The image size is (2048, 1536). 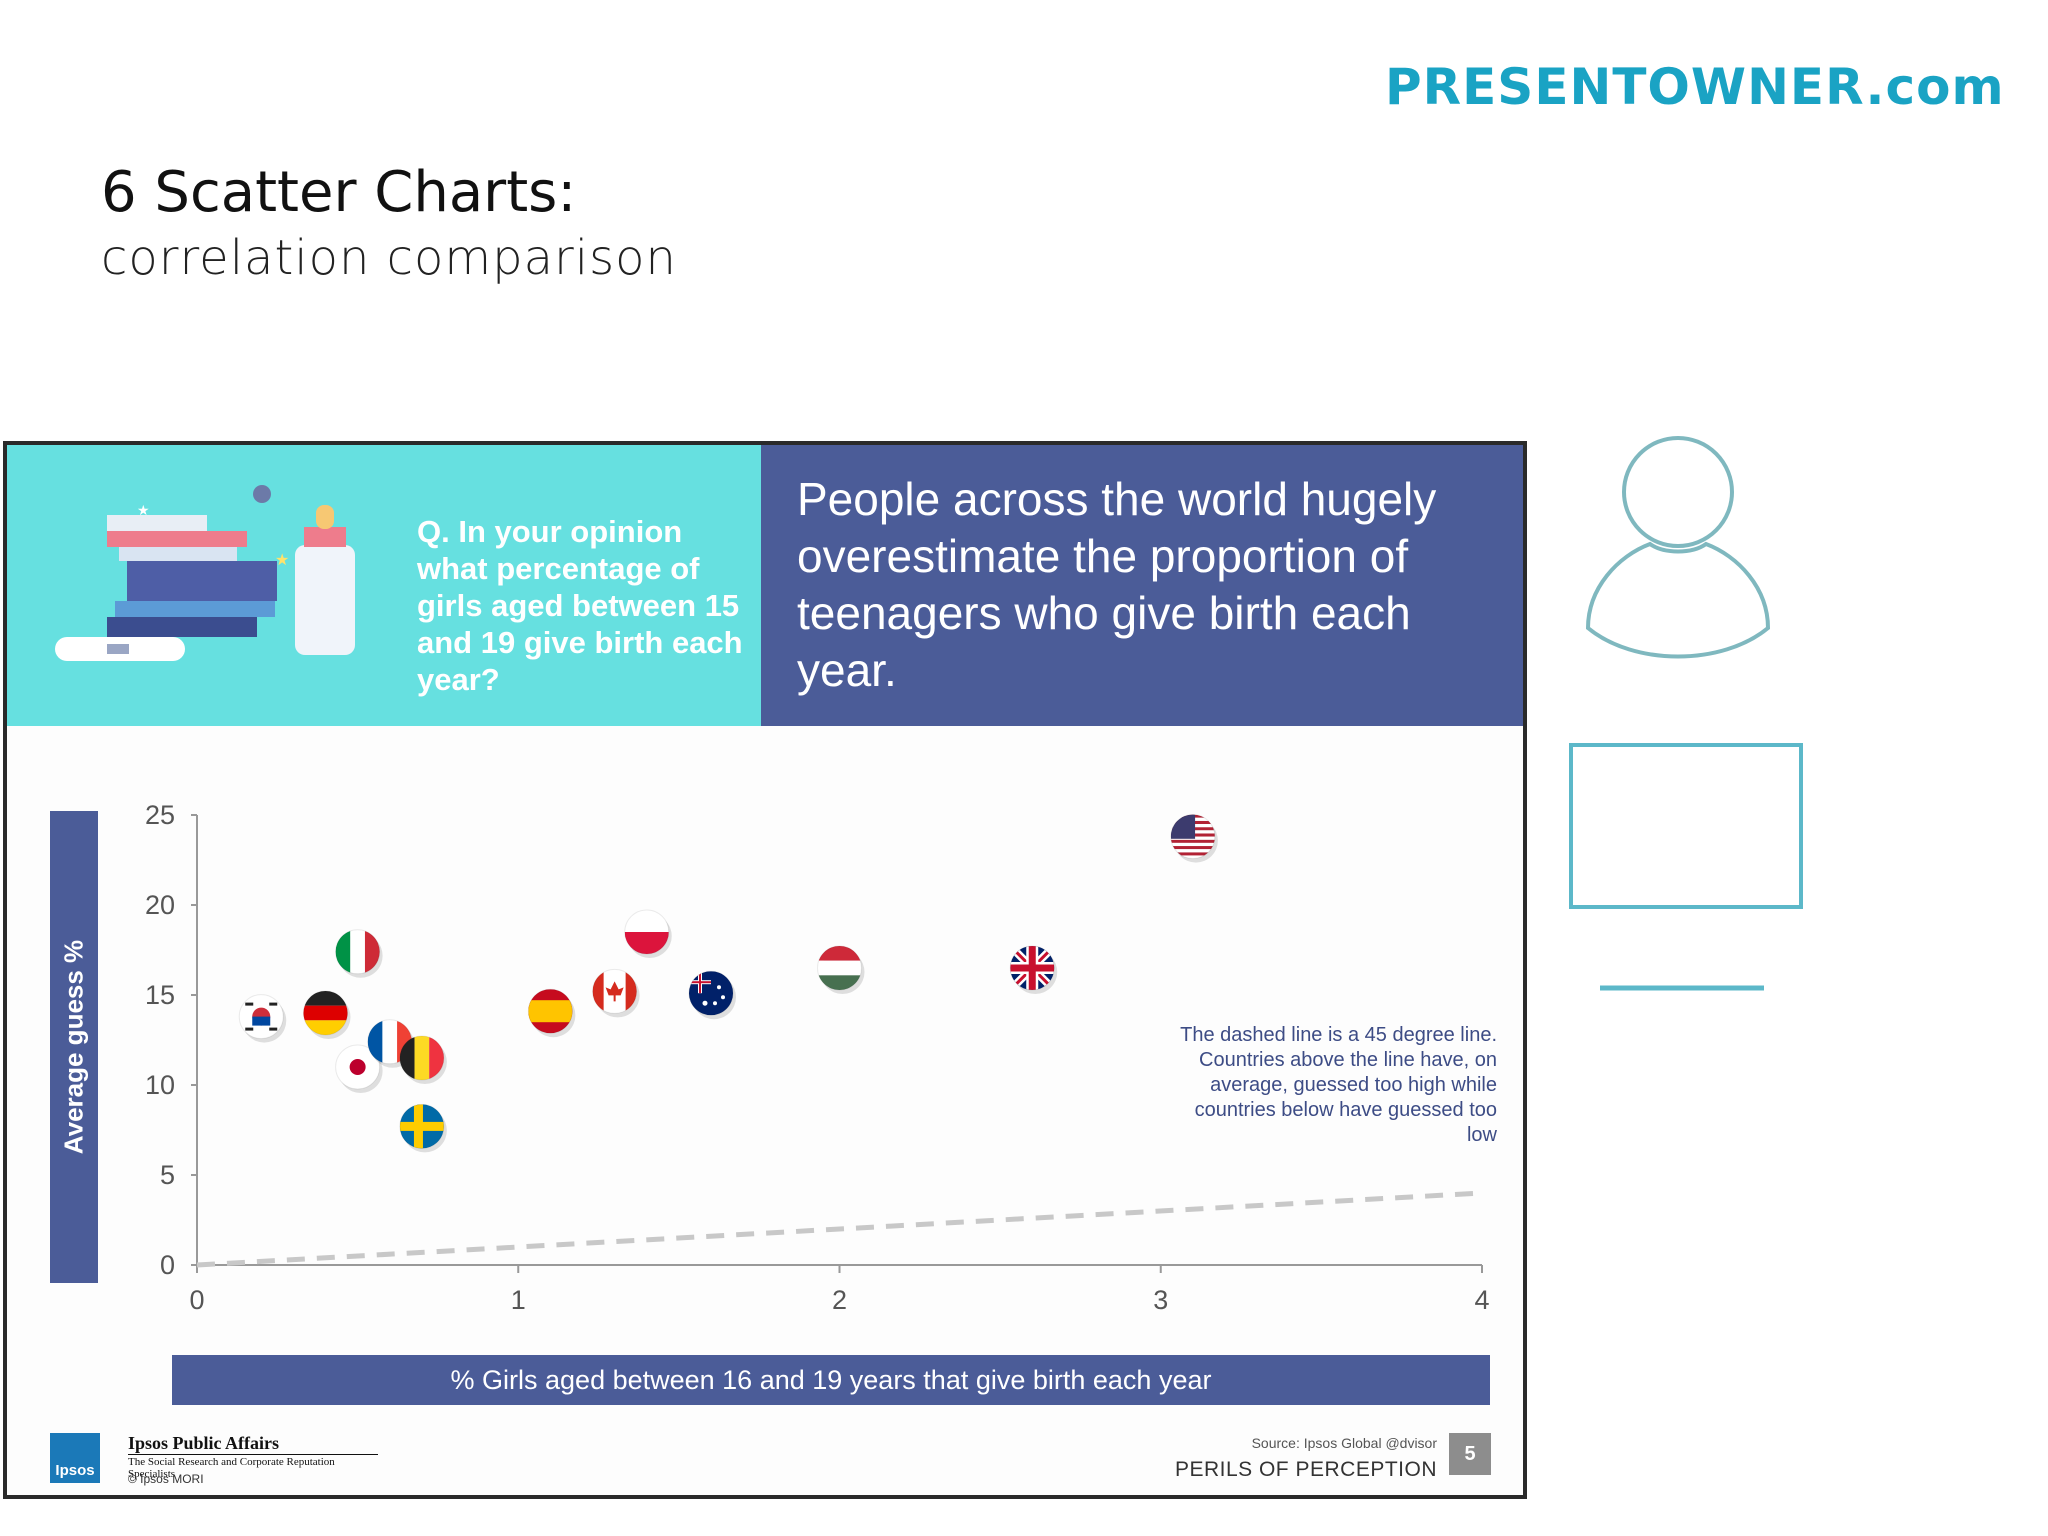 I want to click on x-tick-label: 4, so click(x=1481, y=1300).